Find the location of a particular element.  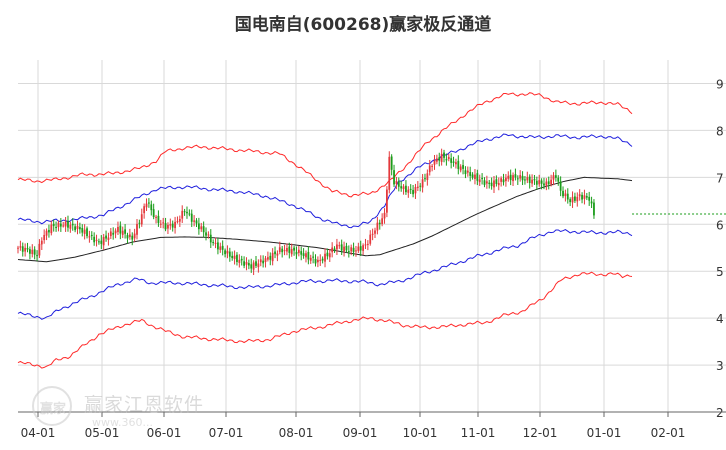

x-tick-label: 08-01 is located at coordinates (296, 433).